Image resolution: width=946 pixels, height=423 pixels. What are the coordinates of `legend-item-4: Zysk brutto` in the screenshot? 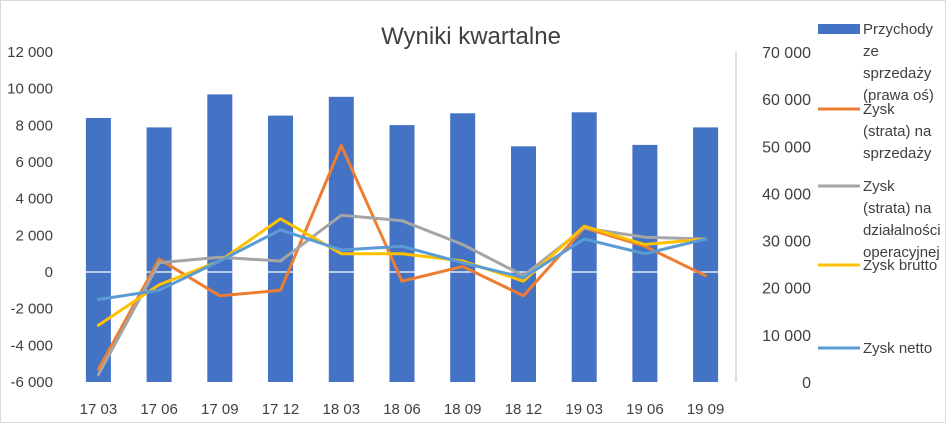 It's located at (877, 265).